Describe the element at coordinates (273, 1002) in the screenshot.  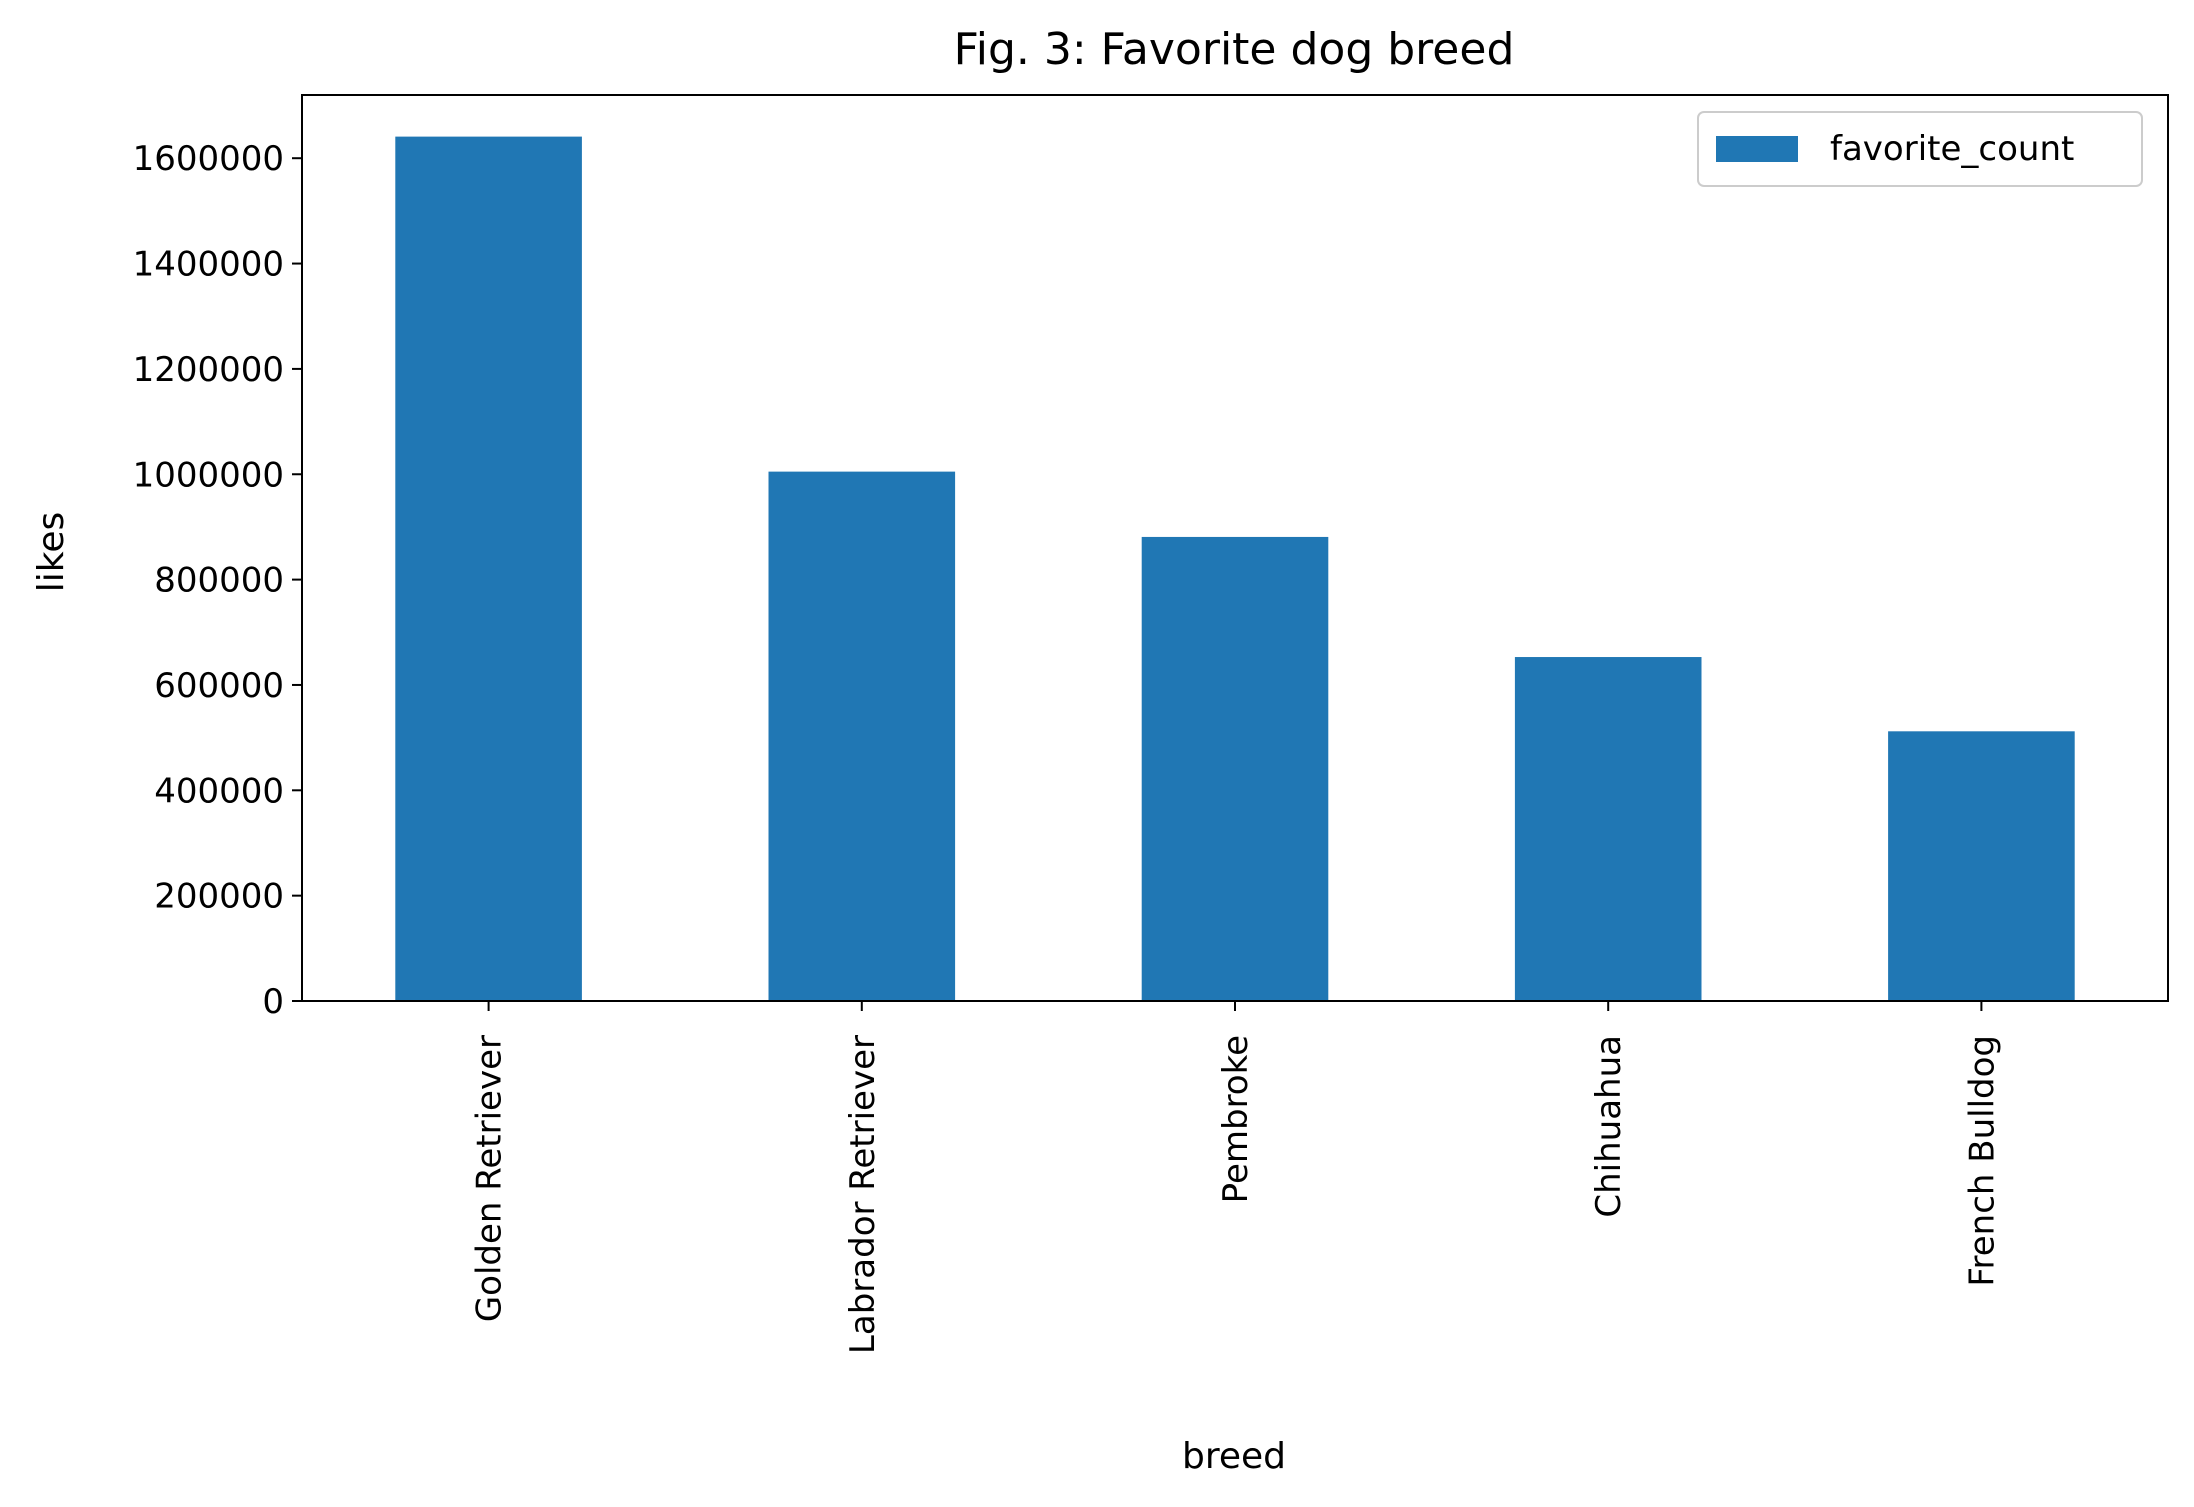
I see `y-tick-label: 0` at that location.